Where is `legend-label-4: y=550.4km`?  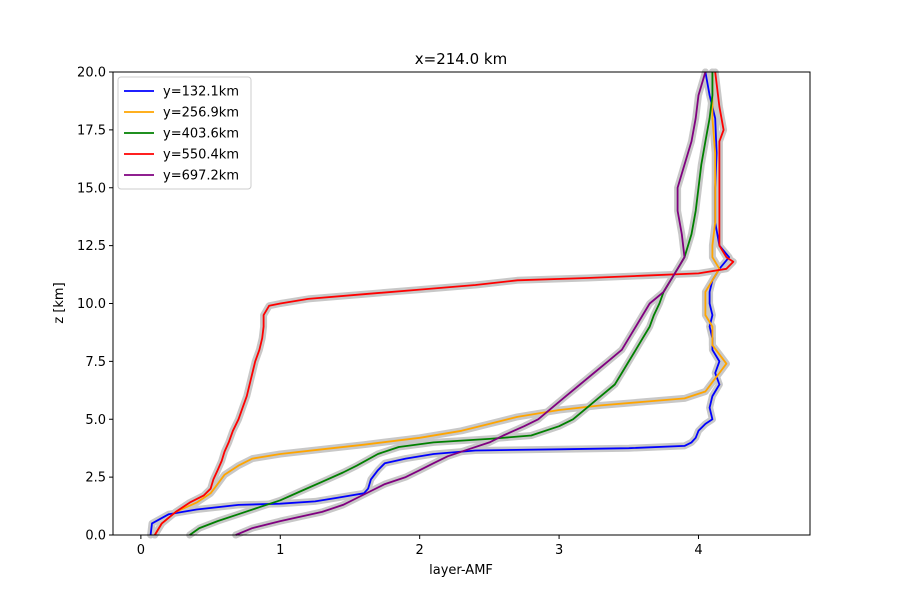 legend-label-4: y=550.4km is located at coordinates (201, 155).